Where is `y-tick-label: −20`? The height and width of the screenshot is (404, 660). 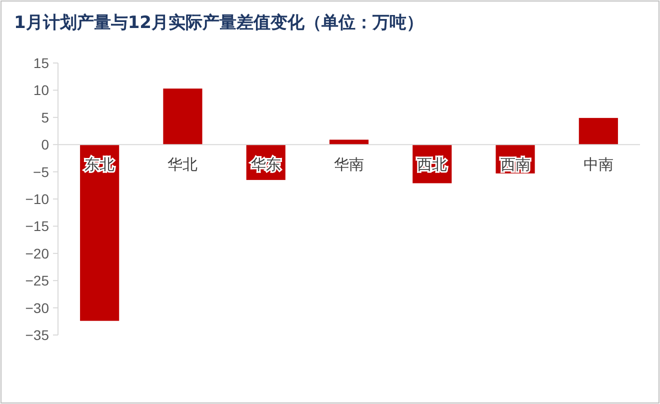
y-tick-label: −20 is located at coordinates (37, 253).